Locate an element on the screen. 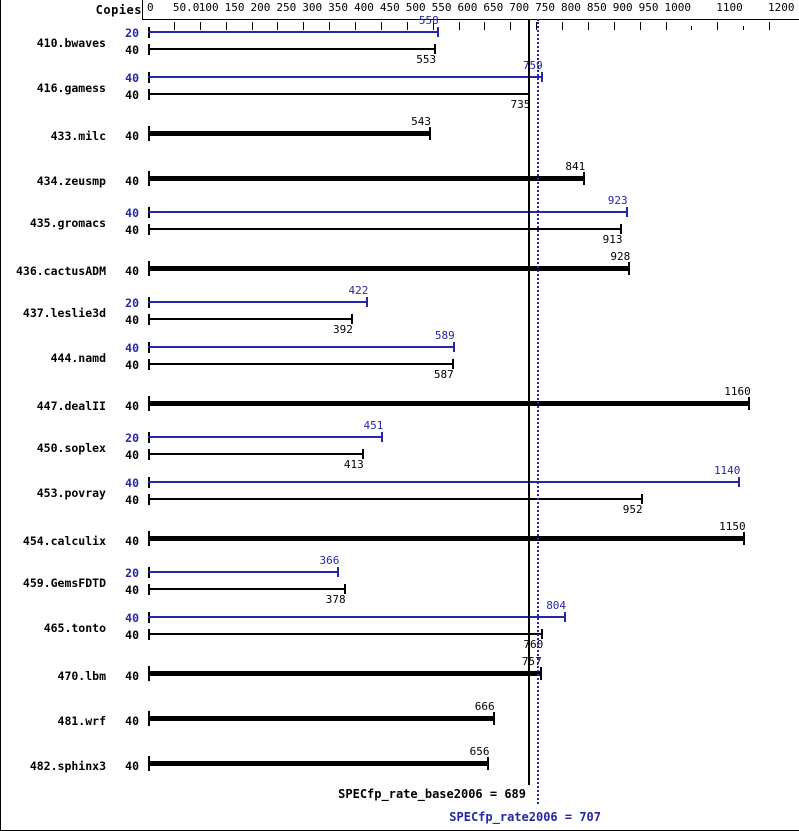  peak-value-label: 422 is located at coordinates (358, 290).